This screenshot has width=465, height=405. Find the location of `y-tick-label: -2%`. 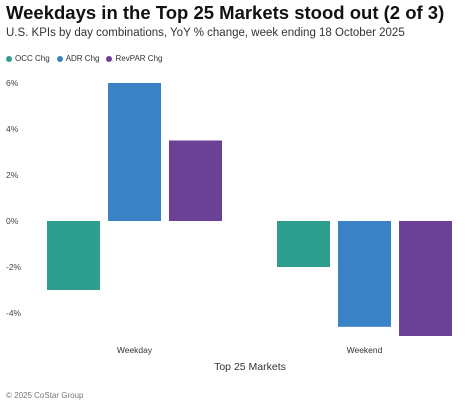

y-tick-label: -2% is located at coordinates (14, 267).